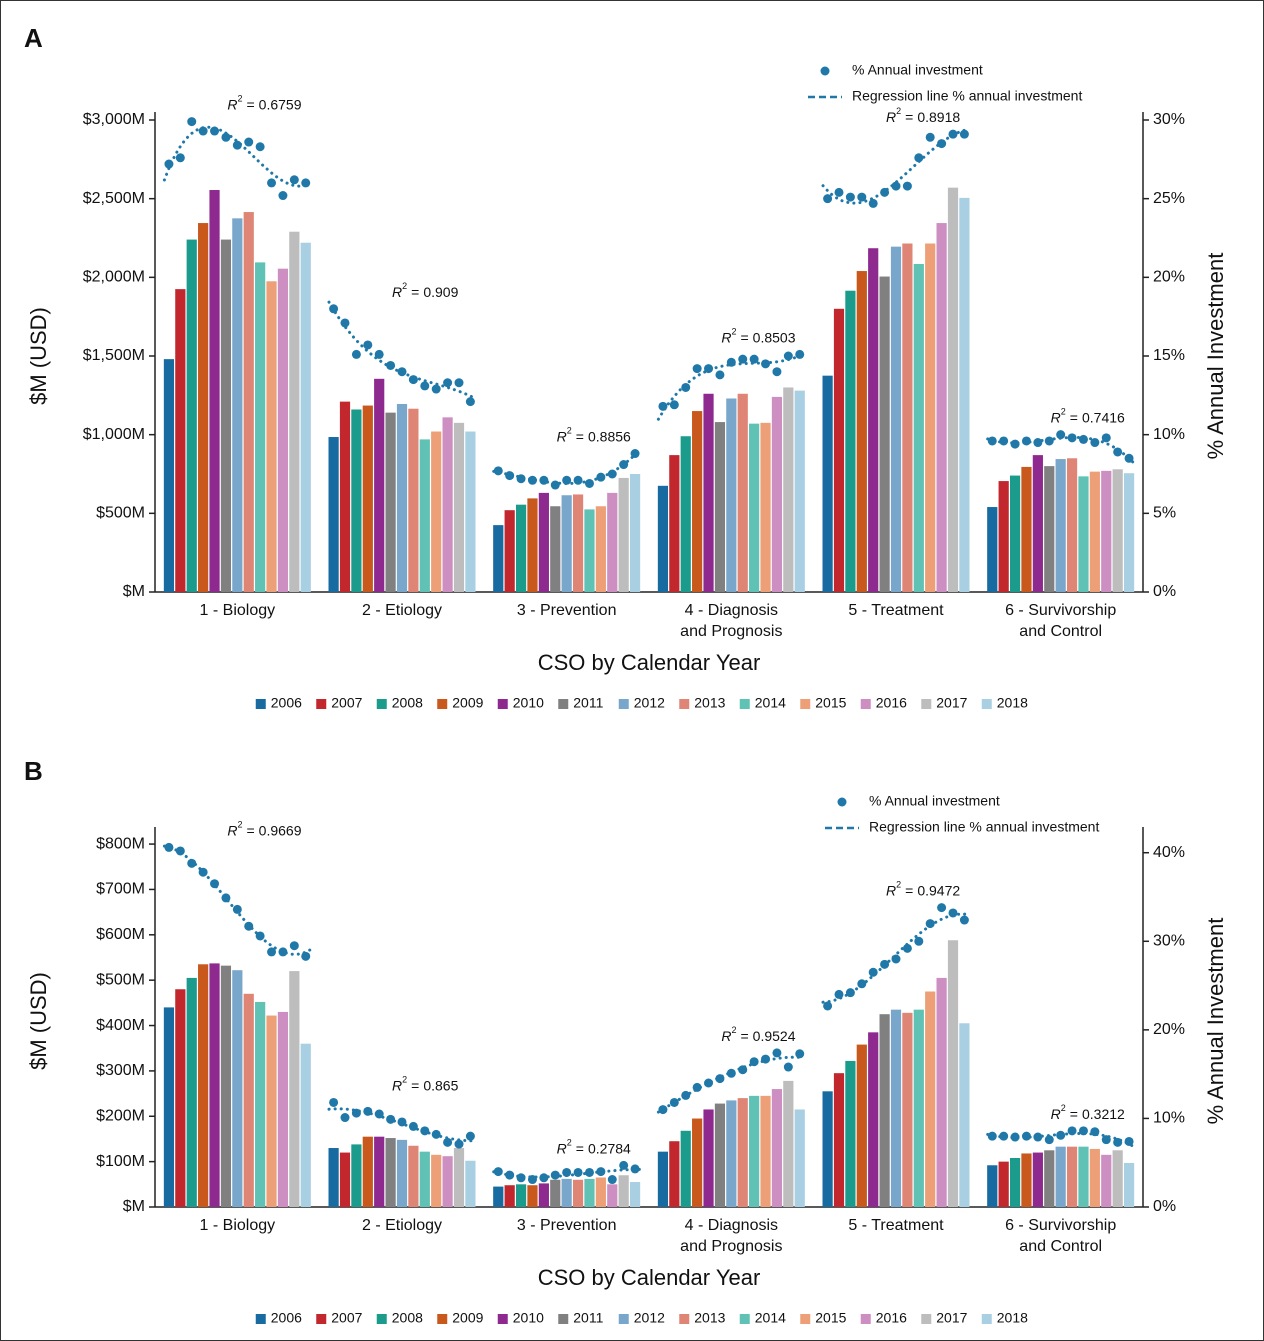  What do you see at coordinates (609, 1148) in the screenshot?
I see `r-value: 0.2784` at bounding box center [609, 1148].